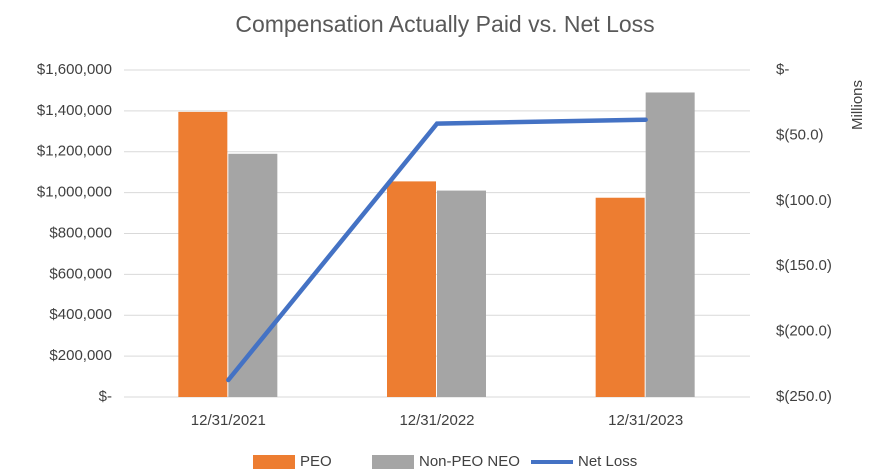 The height and width of the screenshot is (472, 870). What do you see at coordinates (645, 420) in the screenshot?
I see `x-tick-label: 12/31/2023` at bounding box center [645, 420].